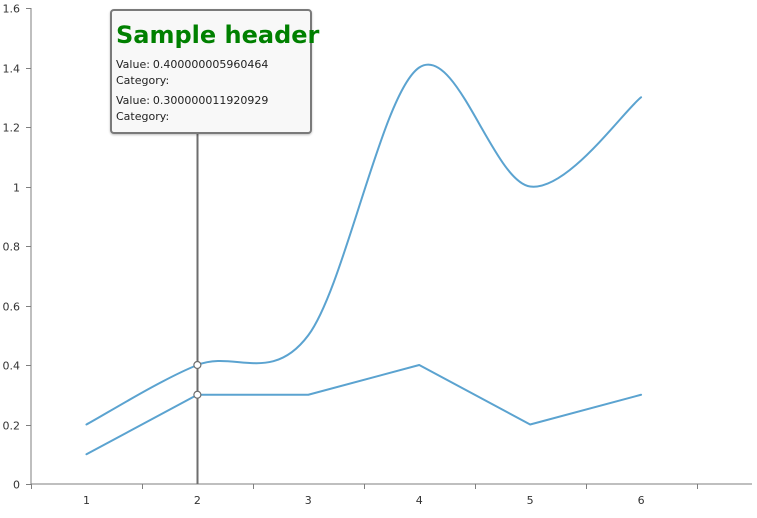 The width and height of the screenshot is (757, 518). I want to click on x-tick-label: 5, so click(530, 500).